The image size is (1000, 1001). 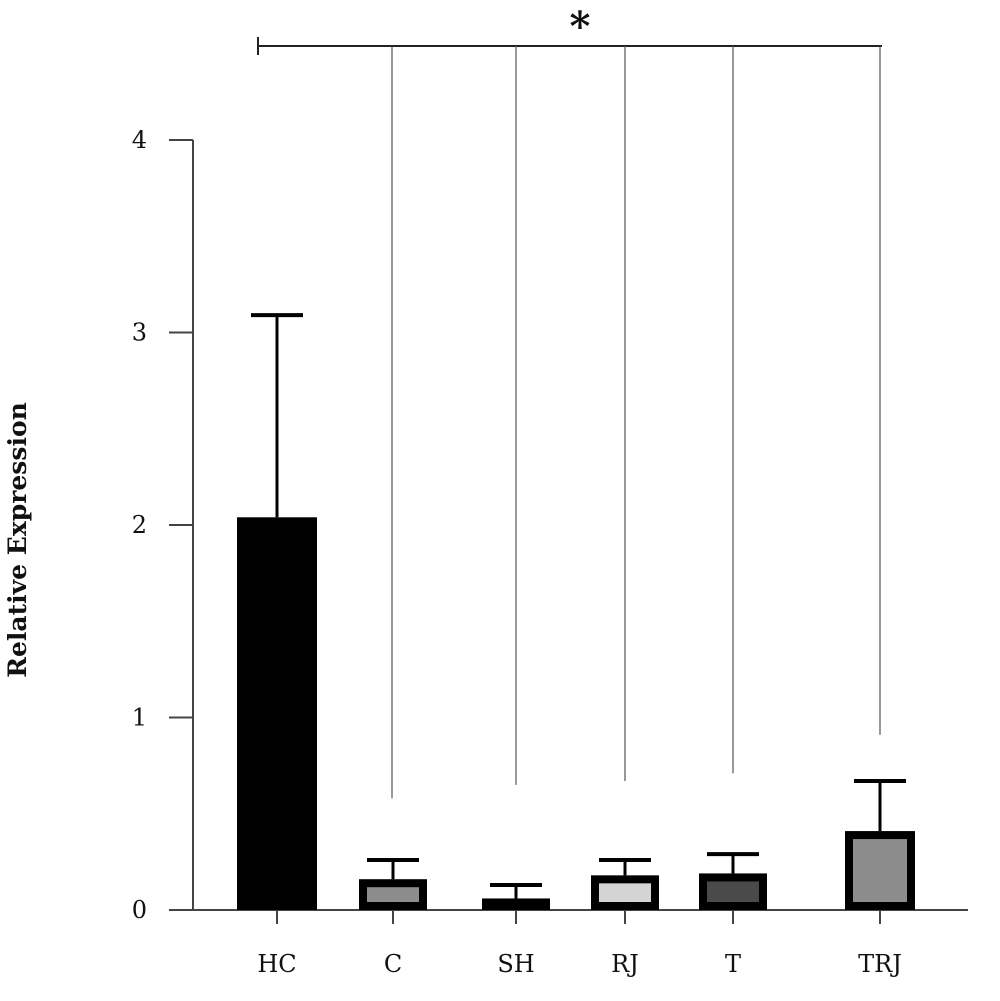 What do you see at coordinates (162, 525) in the screenshot?
I see `y-ticks: 0 1 2 3 4` at bounding box center [162, 525].